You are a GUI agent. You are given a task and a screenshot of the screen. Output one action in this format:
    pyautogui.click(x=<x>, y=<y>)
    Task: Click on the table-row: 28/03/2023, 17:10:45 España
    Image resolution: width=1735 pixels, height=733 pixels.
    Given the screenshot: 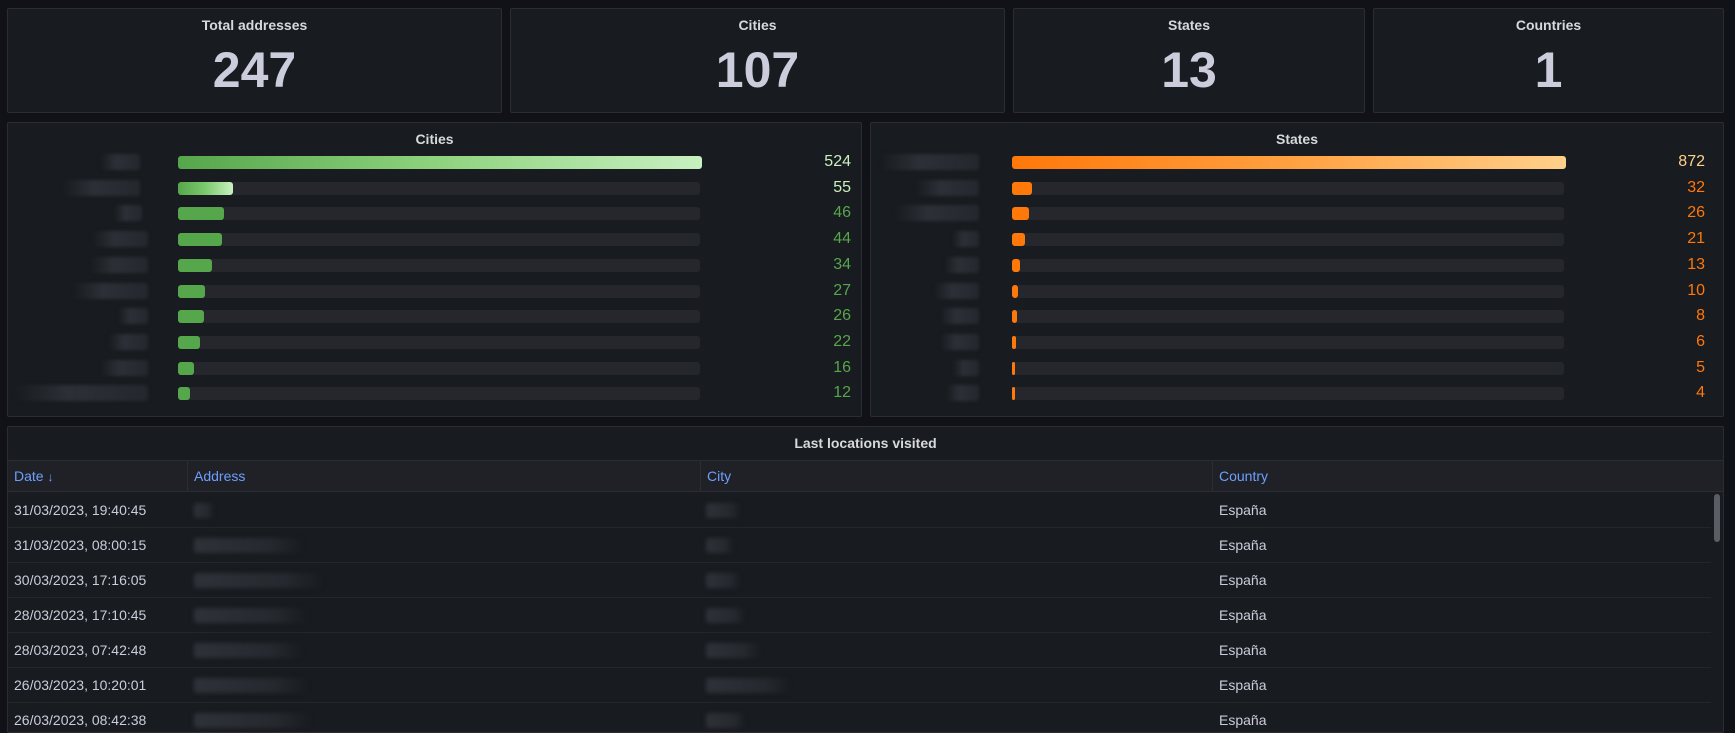 What is the action you would take?
    pyautogui.click(x=859, y=615)
    